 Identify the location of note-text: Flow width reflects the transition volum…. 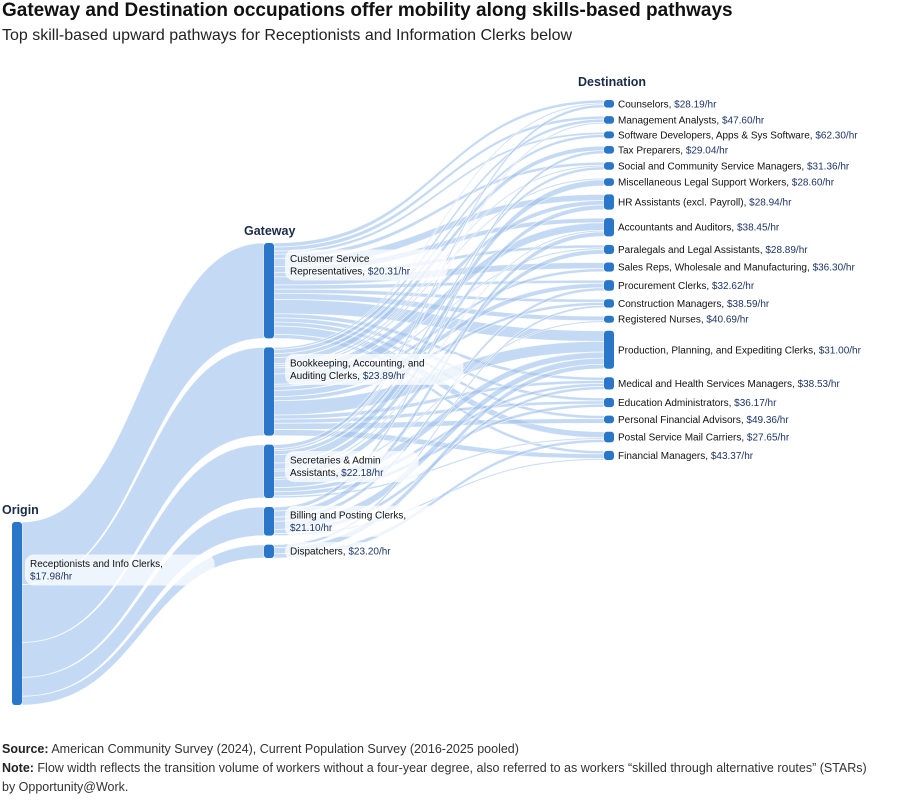
(434, 777).